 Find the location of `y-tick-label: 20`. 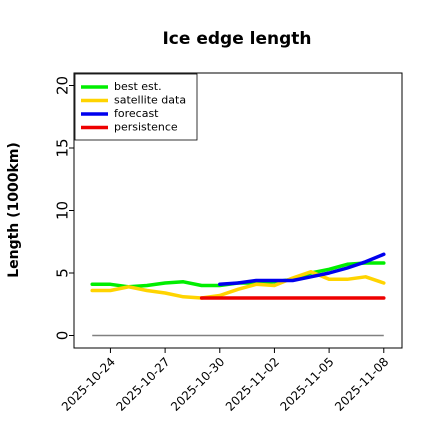

y-tick-label: 20 is located at coordinates (63, 85).